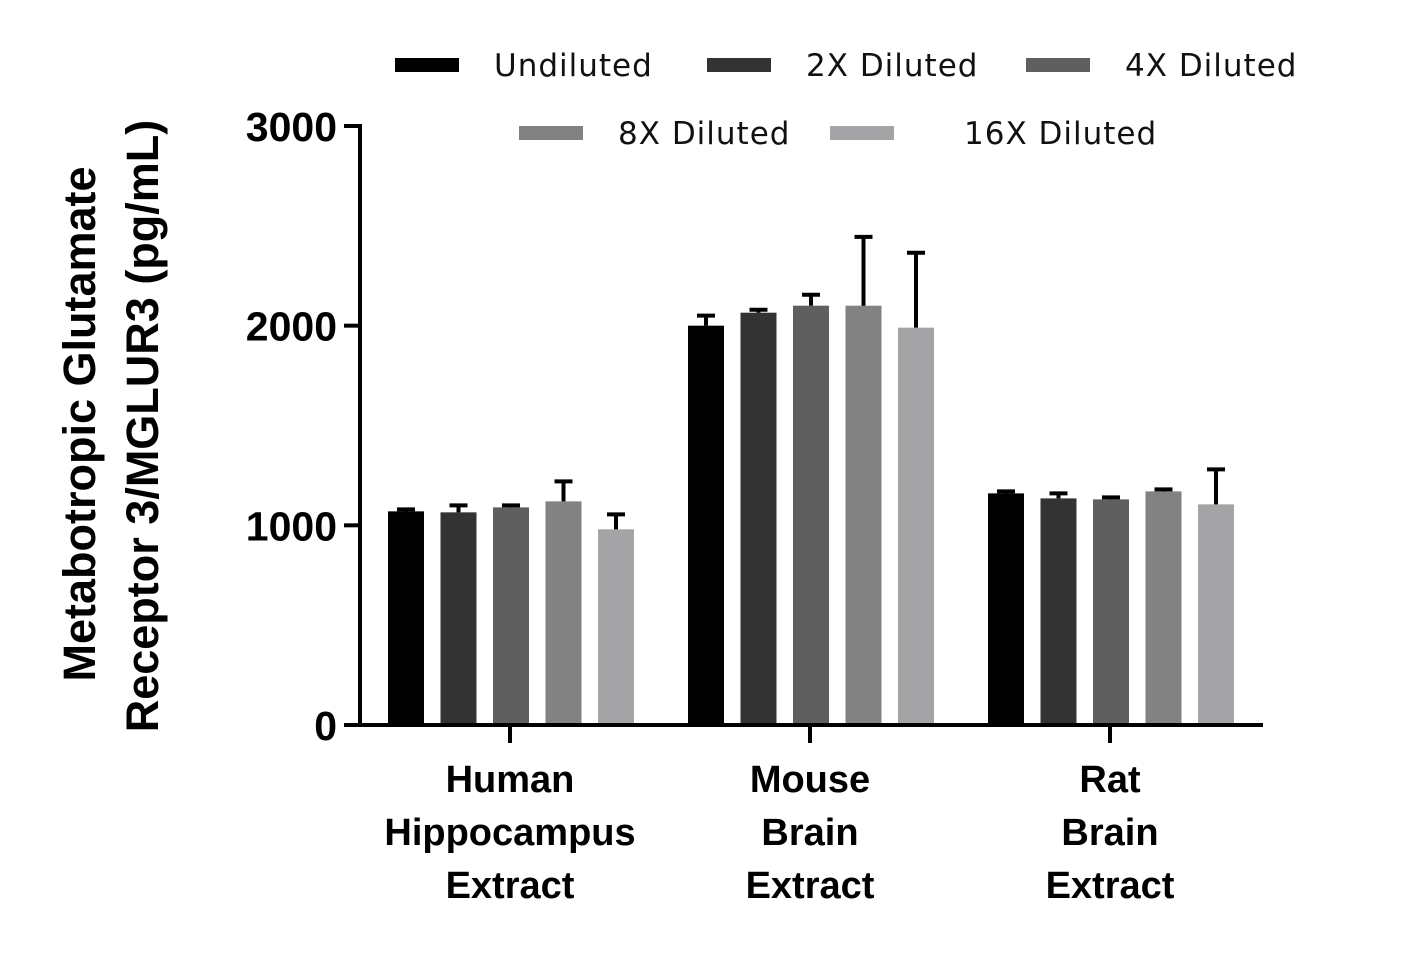  I want to click on legend-label-2: 2X Diluted, so click(892, 66).